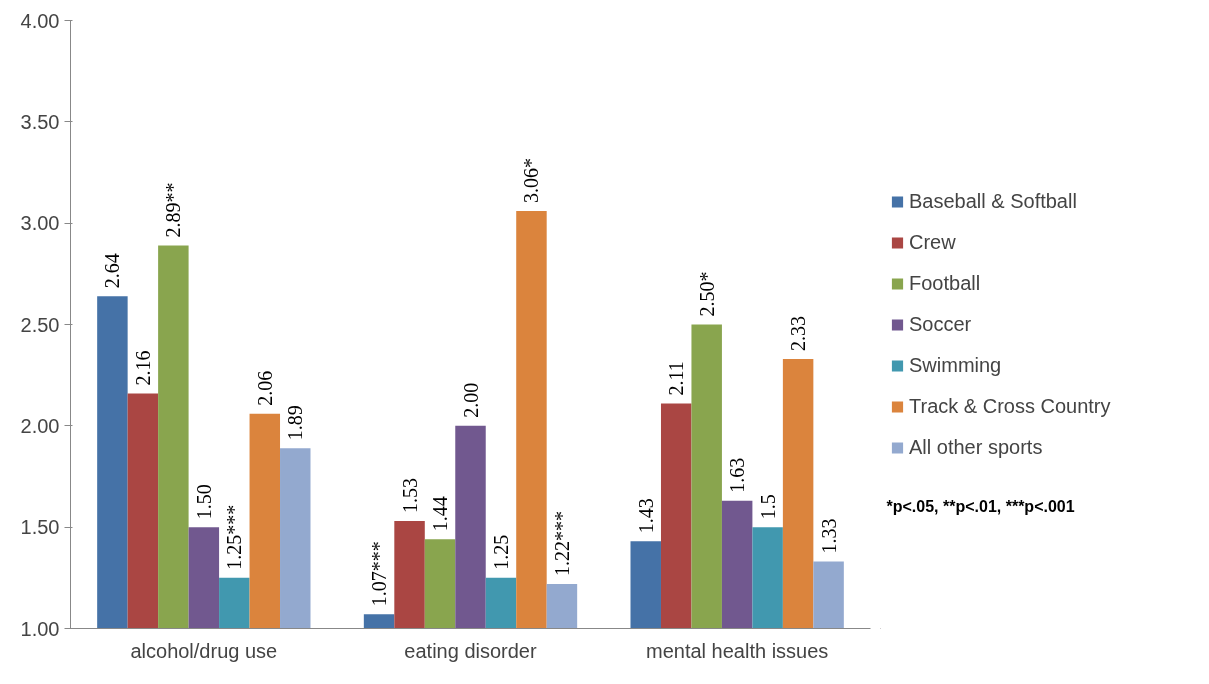  Describe the element at coordinates (112, 271) in the screenshot. I see `data-label: 2.64` at that location.